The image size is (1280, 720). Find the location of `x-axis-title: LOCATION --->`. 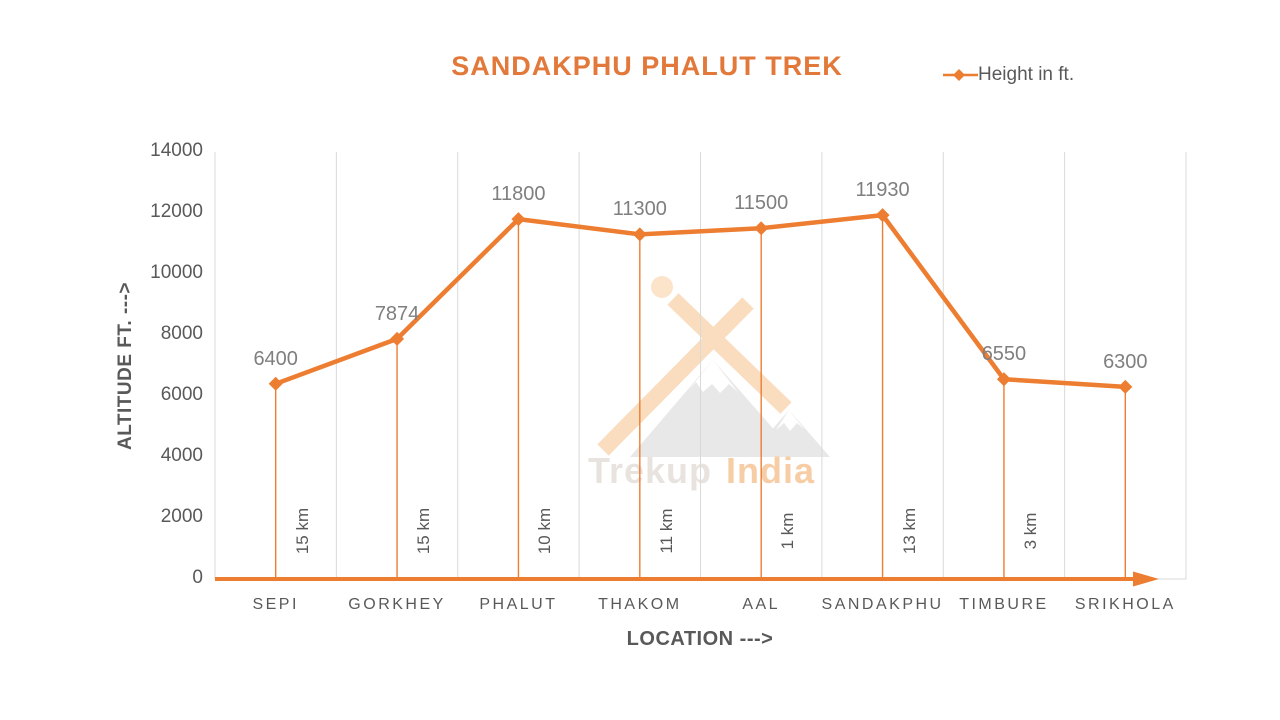

x-axis-title: LOCATION ---> is located at coordinates (700, 639).